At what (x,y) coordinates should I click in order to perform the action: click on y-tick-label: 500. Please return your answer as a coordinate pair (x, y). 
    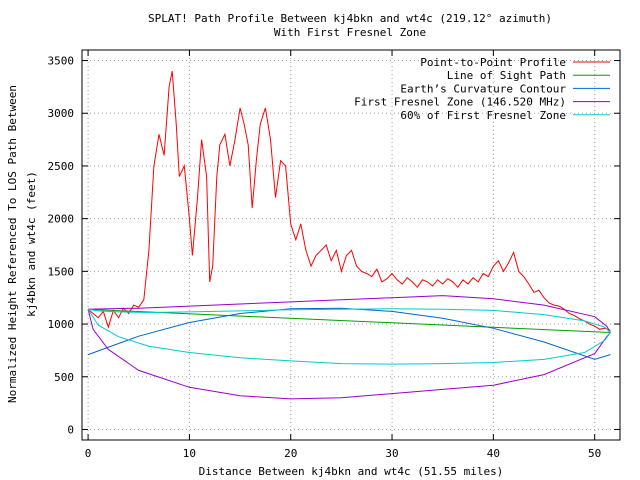
    Looking at the image, I should click on (64, 377).